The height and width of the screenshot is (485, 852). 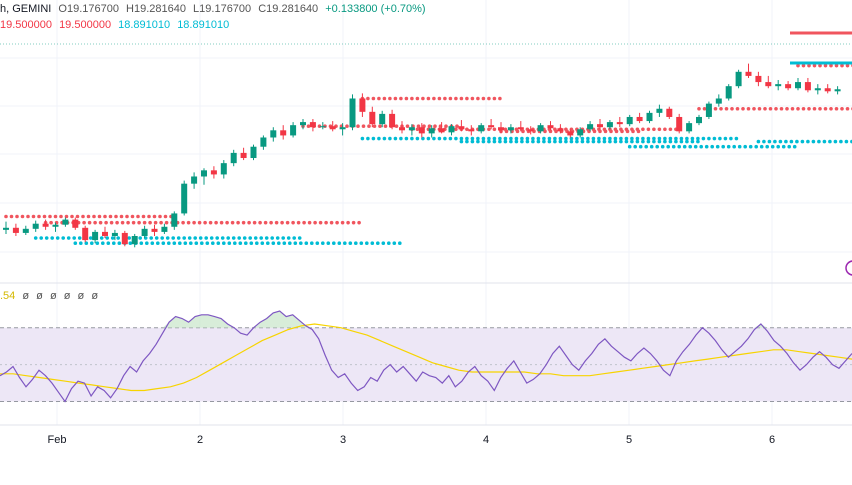 I want to click on rsi-extra-3: ø, so click(x=53, y=296).